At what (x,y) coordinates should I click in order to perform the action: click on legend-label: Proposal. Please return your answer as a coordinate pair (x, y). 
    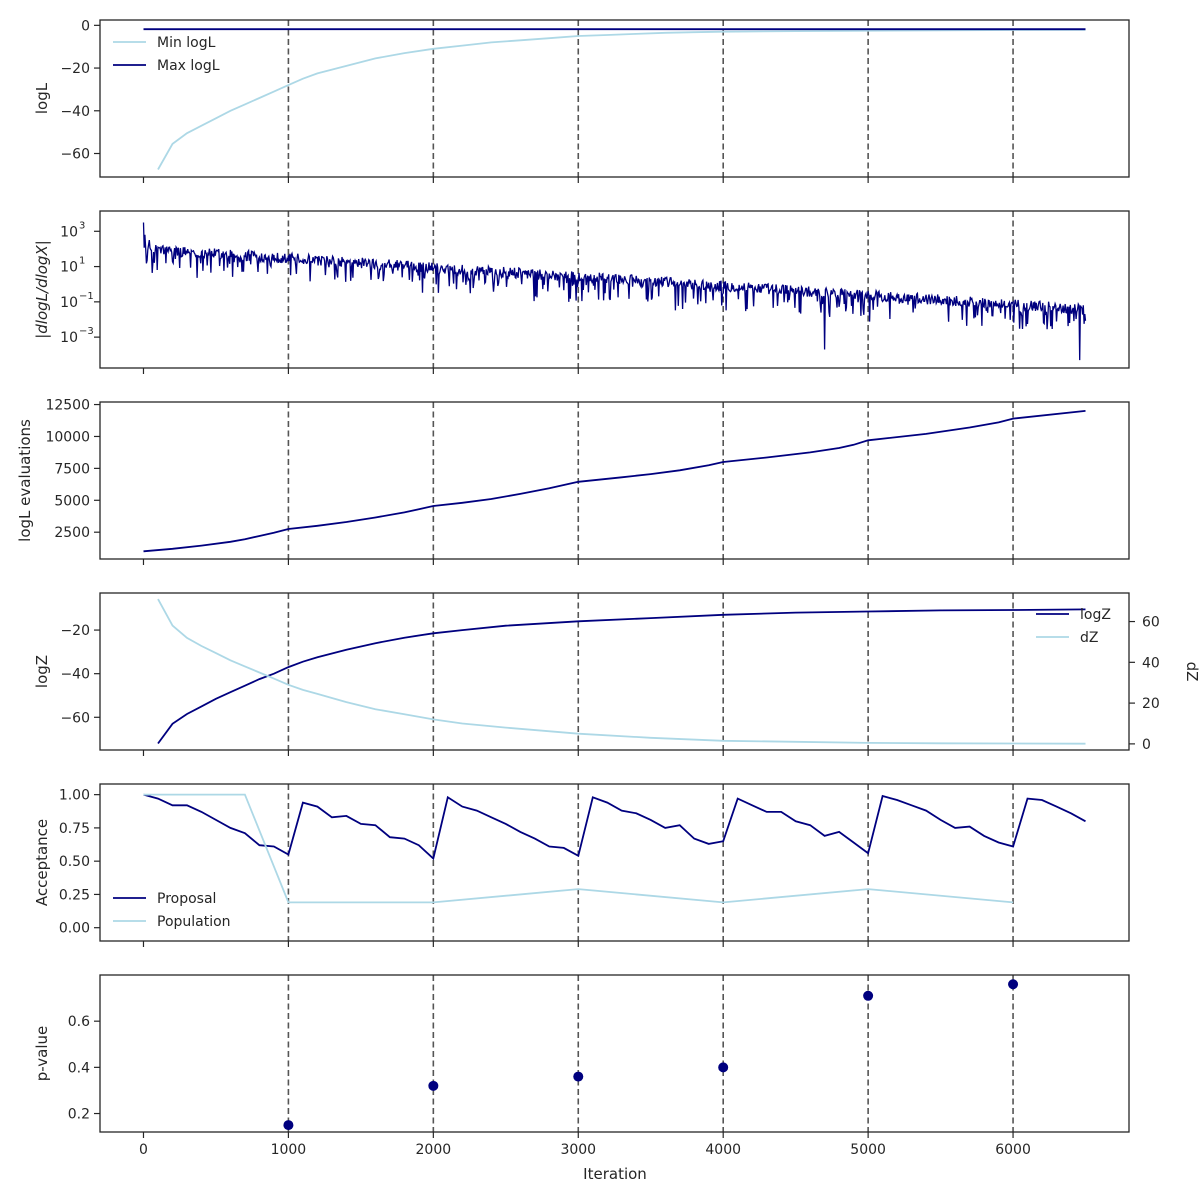
    Looking at the image, I should click on (186, 899).